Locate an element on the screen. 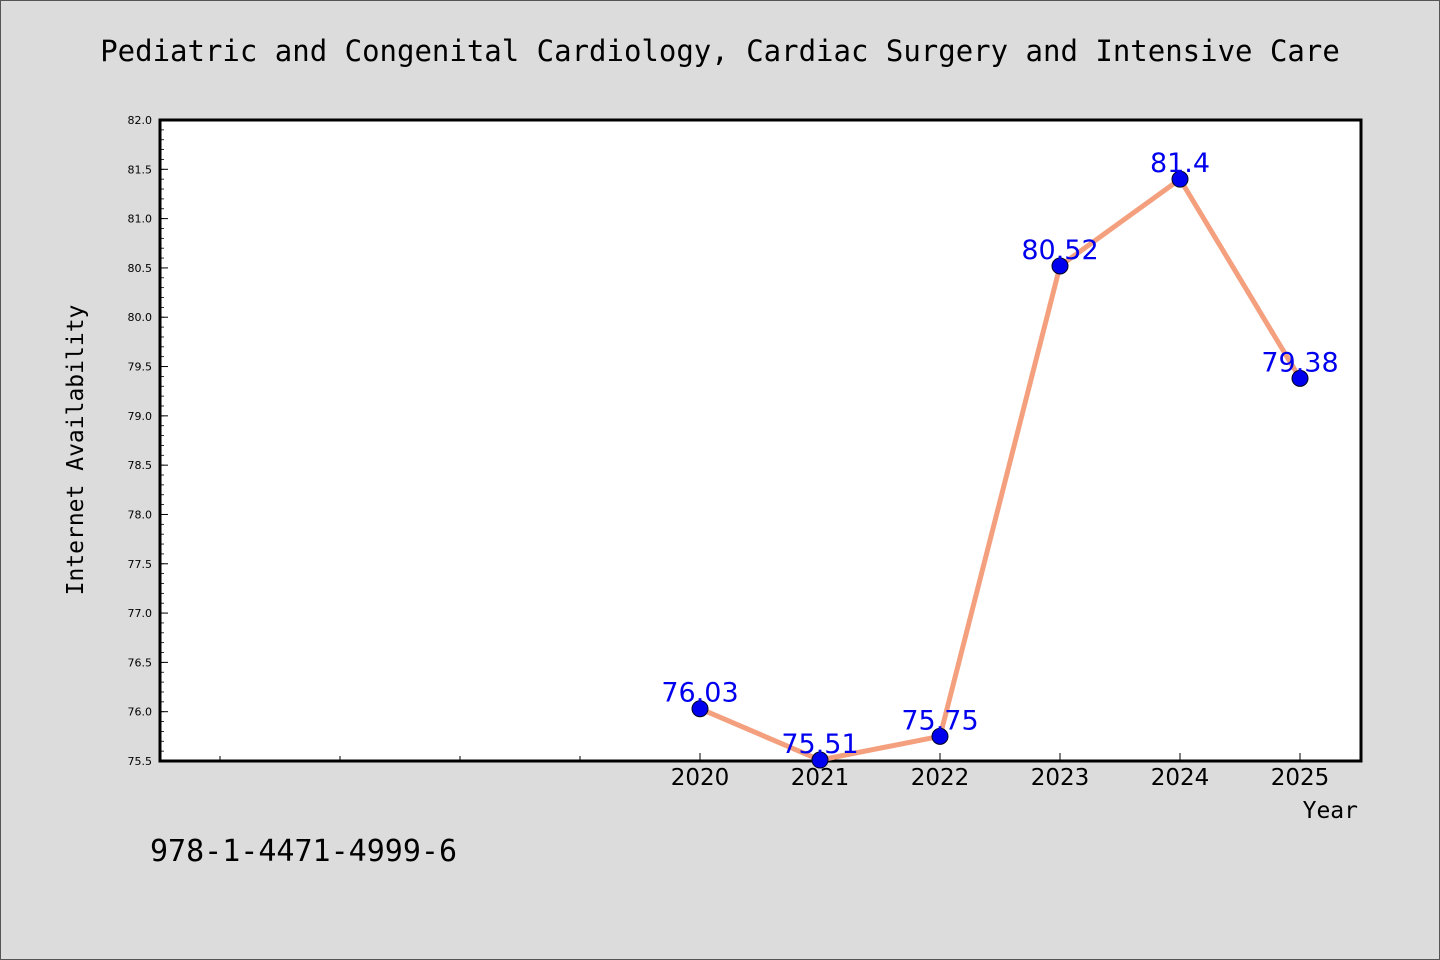 This screenshot has width=1440, height=960. x-axis-label: Year is located at coordinates (1330, 811).